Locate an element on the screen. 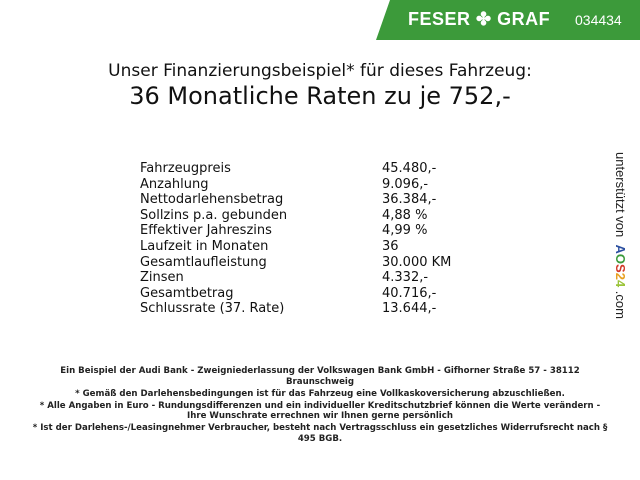  table-row: Sollzins p.a. gebunden 4,88 % is located at coordinates (295, 216).